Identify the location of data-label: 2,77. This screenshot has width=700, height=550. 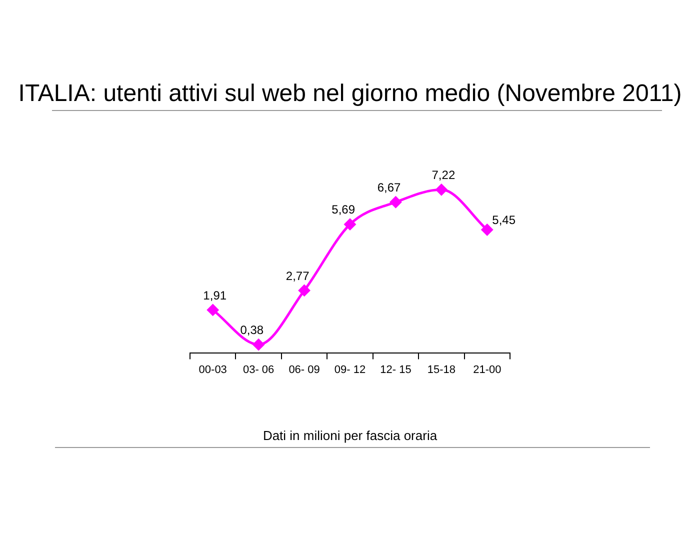
(298, 275).